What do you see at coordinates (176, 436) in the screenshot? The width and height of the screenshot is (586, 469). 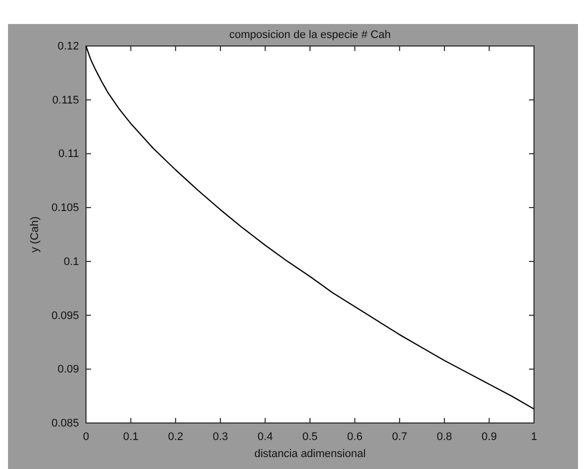 I see `x-tick-label: 0.2` at bounding box center [176, 436].